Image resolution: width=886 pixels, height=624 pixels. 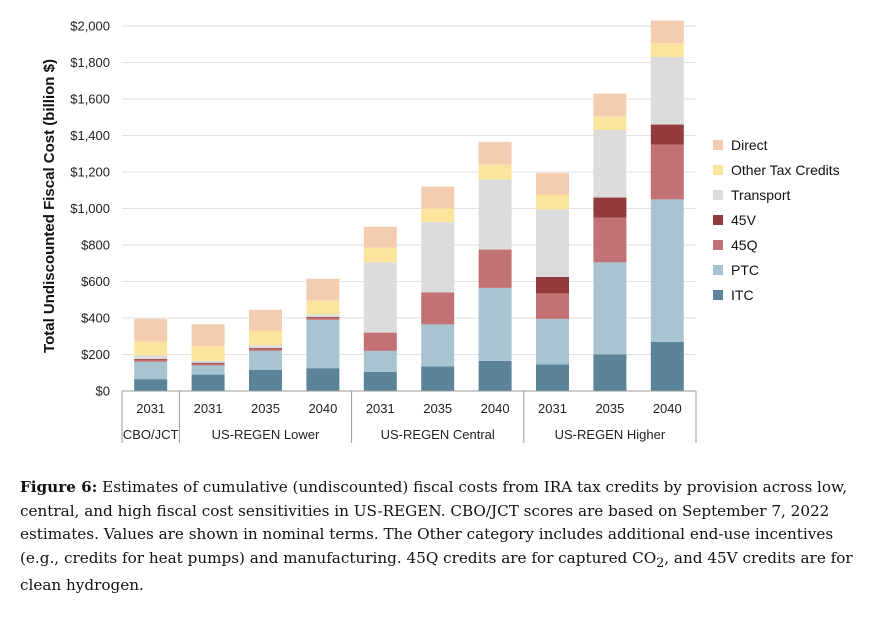 I want to click on y-tick-label: $1,600, so click(x=90, y=99).